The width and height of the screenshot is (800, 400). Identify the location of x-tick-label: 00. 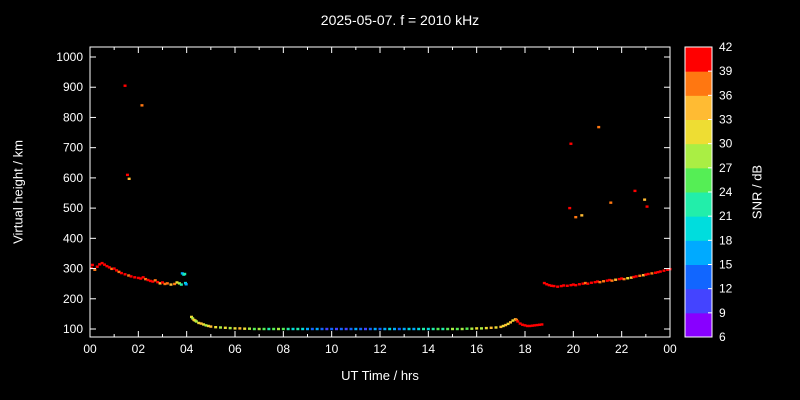
(670, 349).